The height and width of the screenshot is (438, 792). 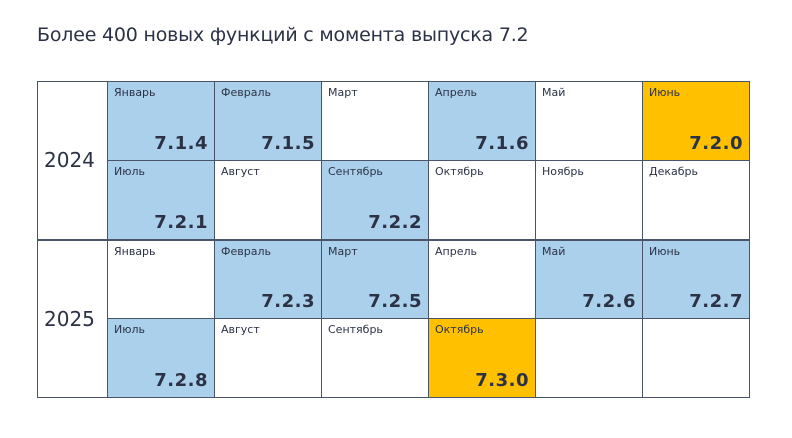 I want to click on year-label: 2024, so click(x=69, y=160).